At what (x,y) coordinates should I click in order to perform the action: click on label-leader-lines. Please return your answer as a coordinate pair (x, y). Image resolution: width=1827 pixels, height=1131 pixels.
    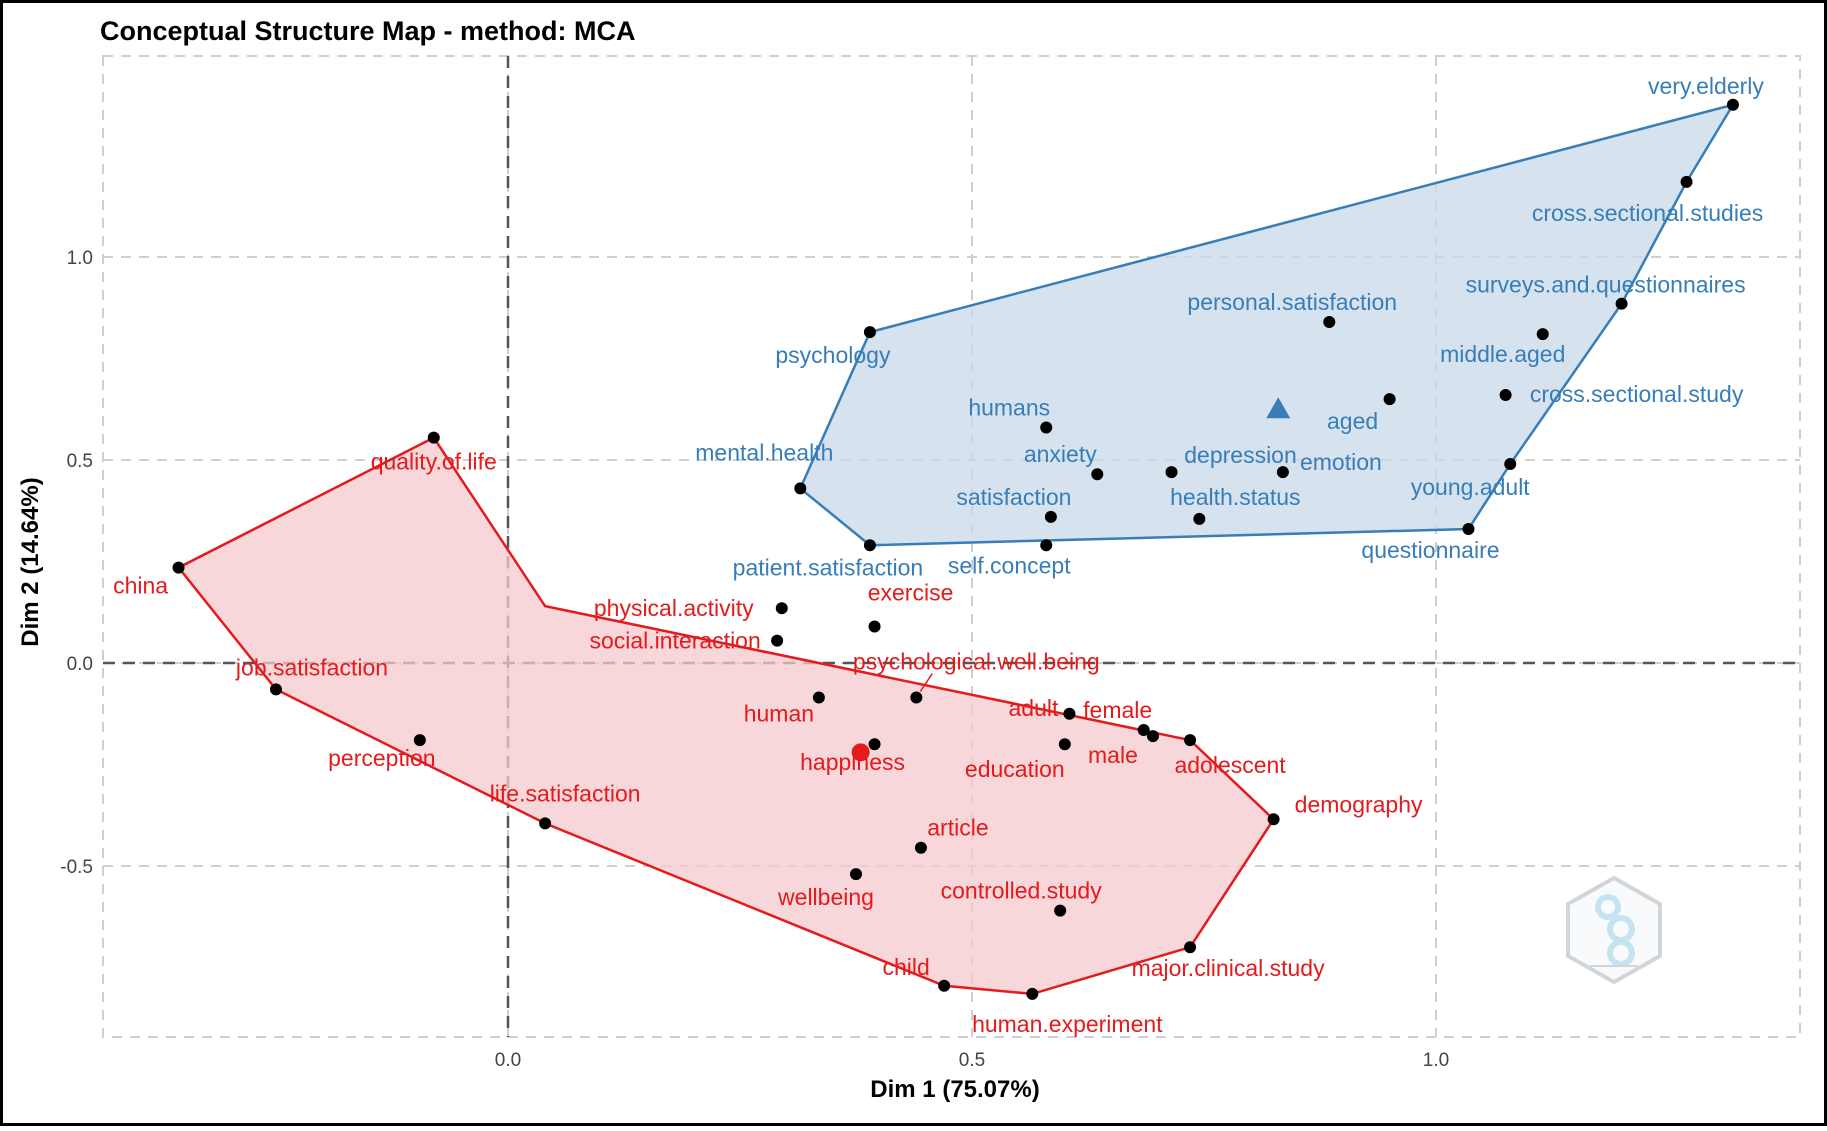
    Looking at the image, I should click on (926, 682).